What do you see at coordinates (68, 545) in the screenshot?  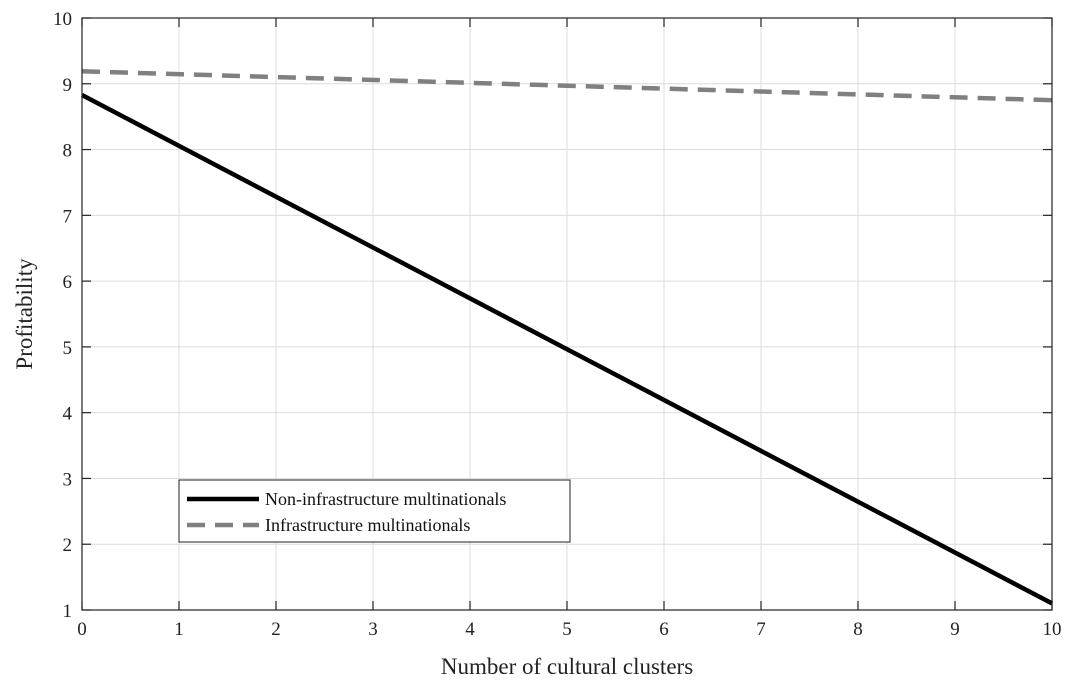 I see `y-tick-label: 2` at bounding box center [68, 545].